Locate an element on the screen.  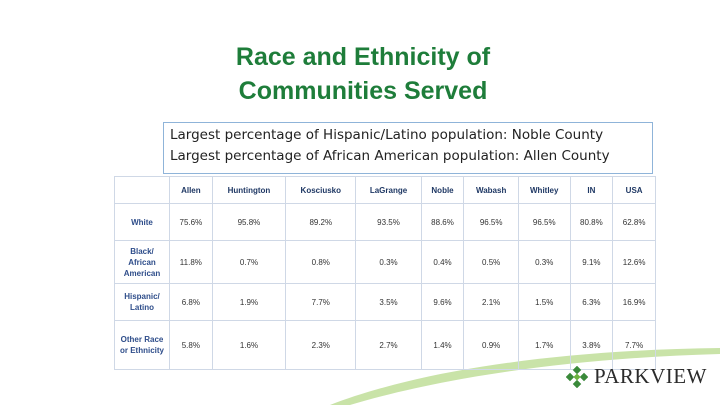
table-cell: 0.5% is located at coordinates (491, 262).